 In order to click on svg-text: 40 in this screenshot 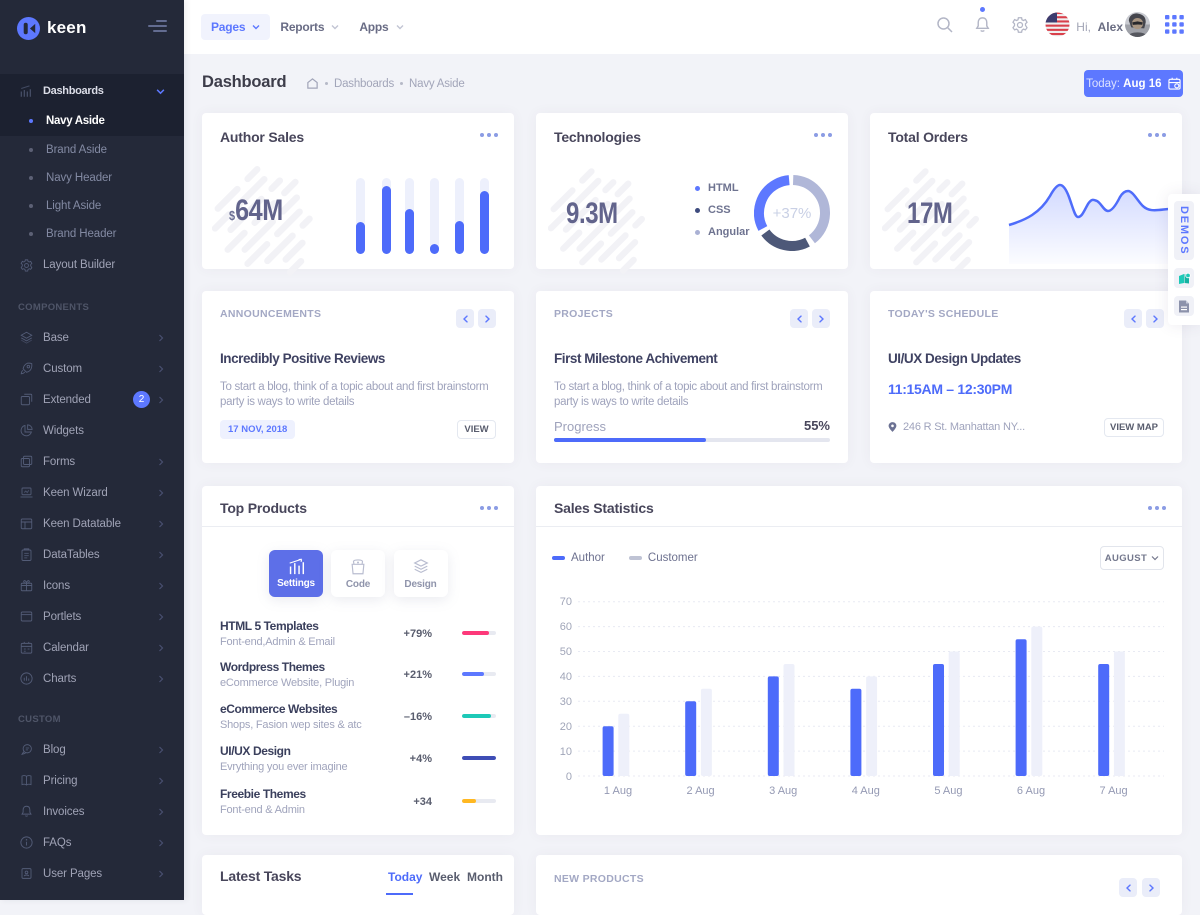, I will do `click(566, 677)`.